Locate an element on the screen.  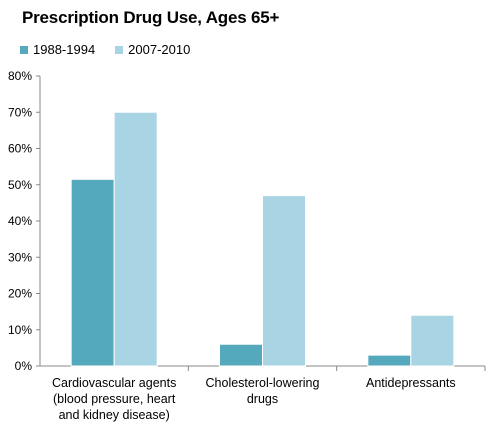
chart-title: Prescription Drug Use, Ages 65+ is located at coordinates (151, 17).